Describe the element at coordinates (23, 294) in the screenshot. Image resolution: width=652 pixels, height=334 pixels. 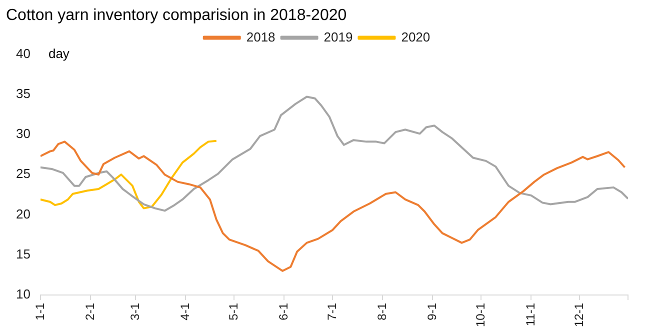
I see `y-tick-label: 10` at that location.